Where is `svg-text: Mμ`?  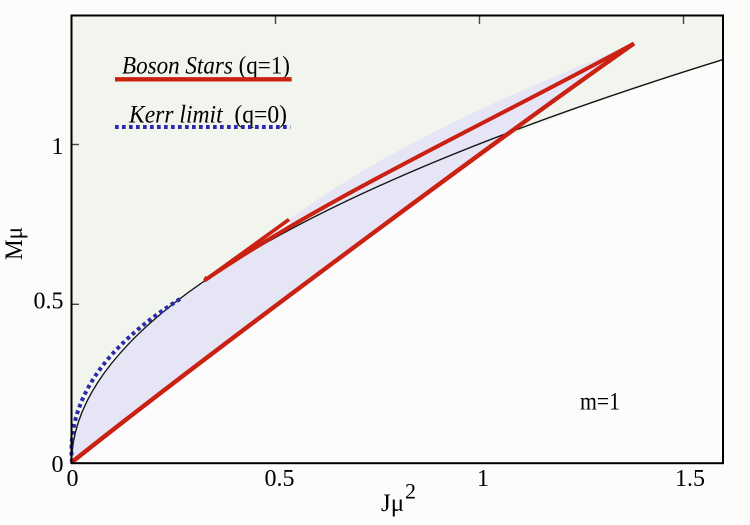
svg-text: Mμ is located at coordinates (14, 243).